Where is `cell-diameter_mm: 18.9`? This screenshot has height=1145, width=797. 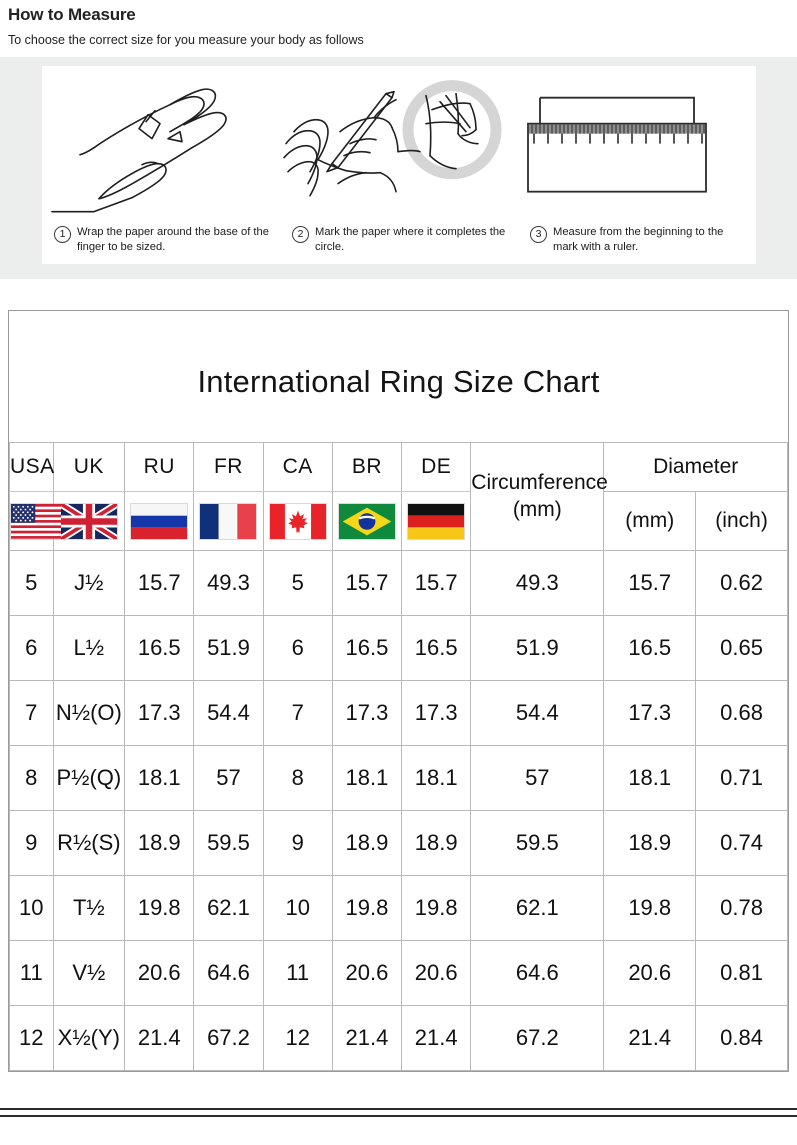 cell-diameter_mm: 18.9 is located at coordinates (650, 843).